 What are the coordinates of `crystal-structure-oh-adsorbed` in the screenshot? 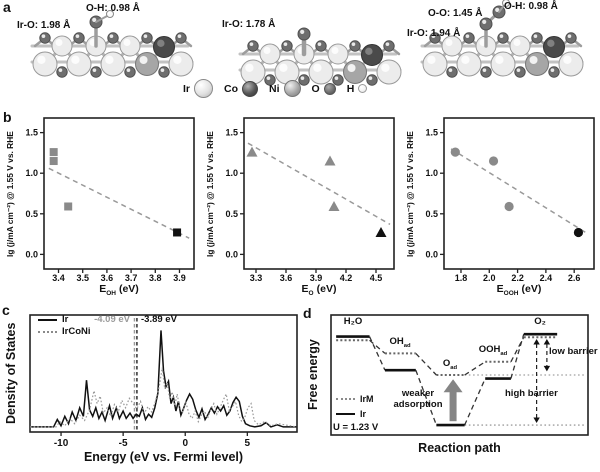 It's located at (112, 44).